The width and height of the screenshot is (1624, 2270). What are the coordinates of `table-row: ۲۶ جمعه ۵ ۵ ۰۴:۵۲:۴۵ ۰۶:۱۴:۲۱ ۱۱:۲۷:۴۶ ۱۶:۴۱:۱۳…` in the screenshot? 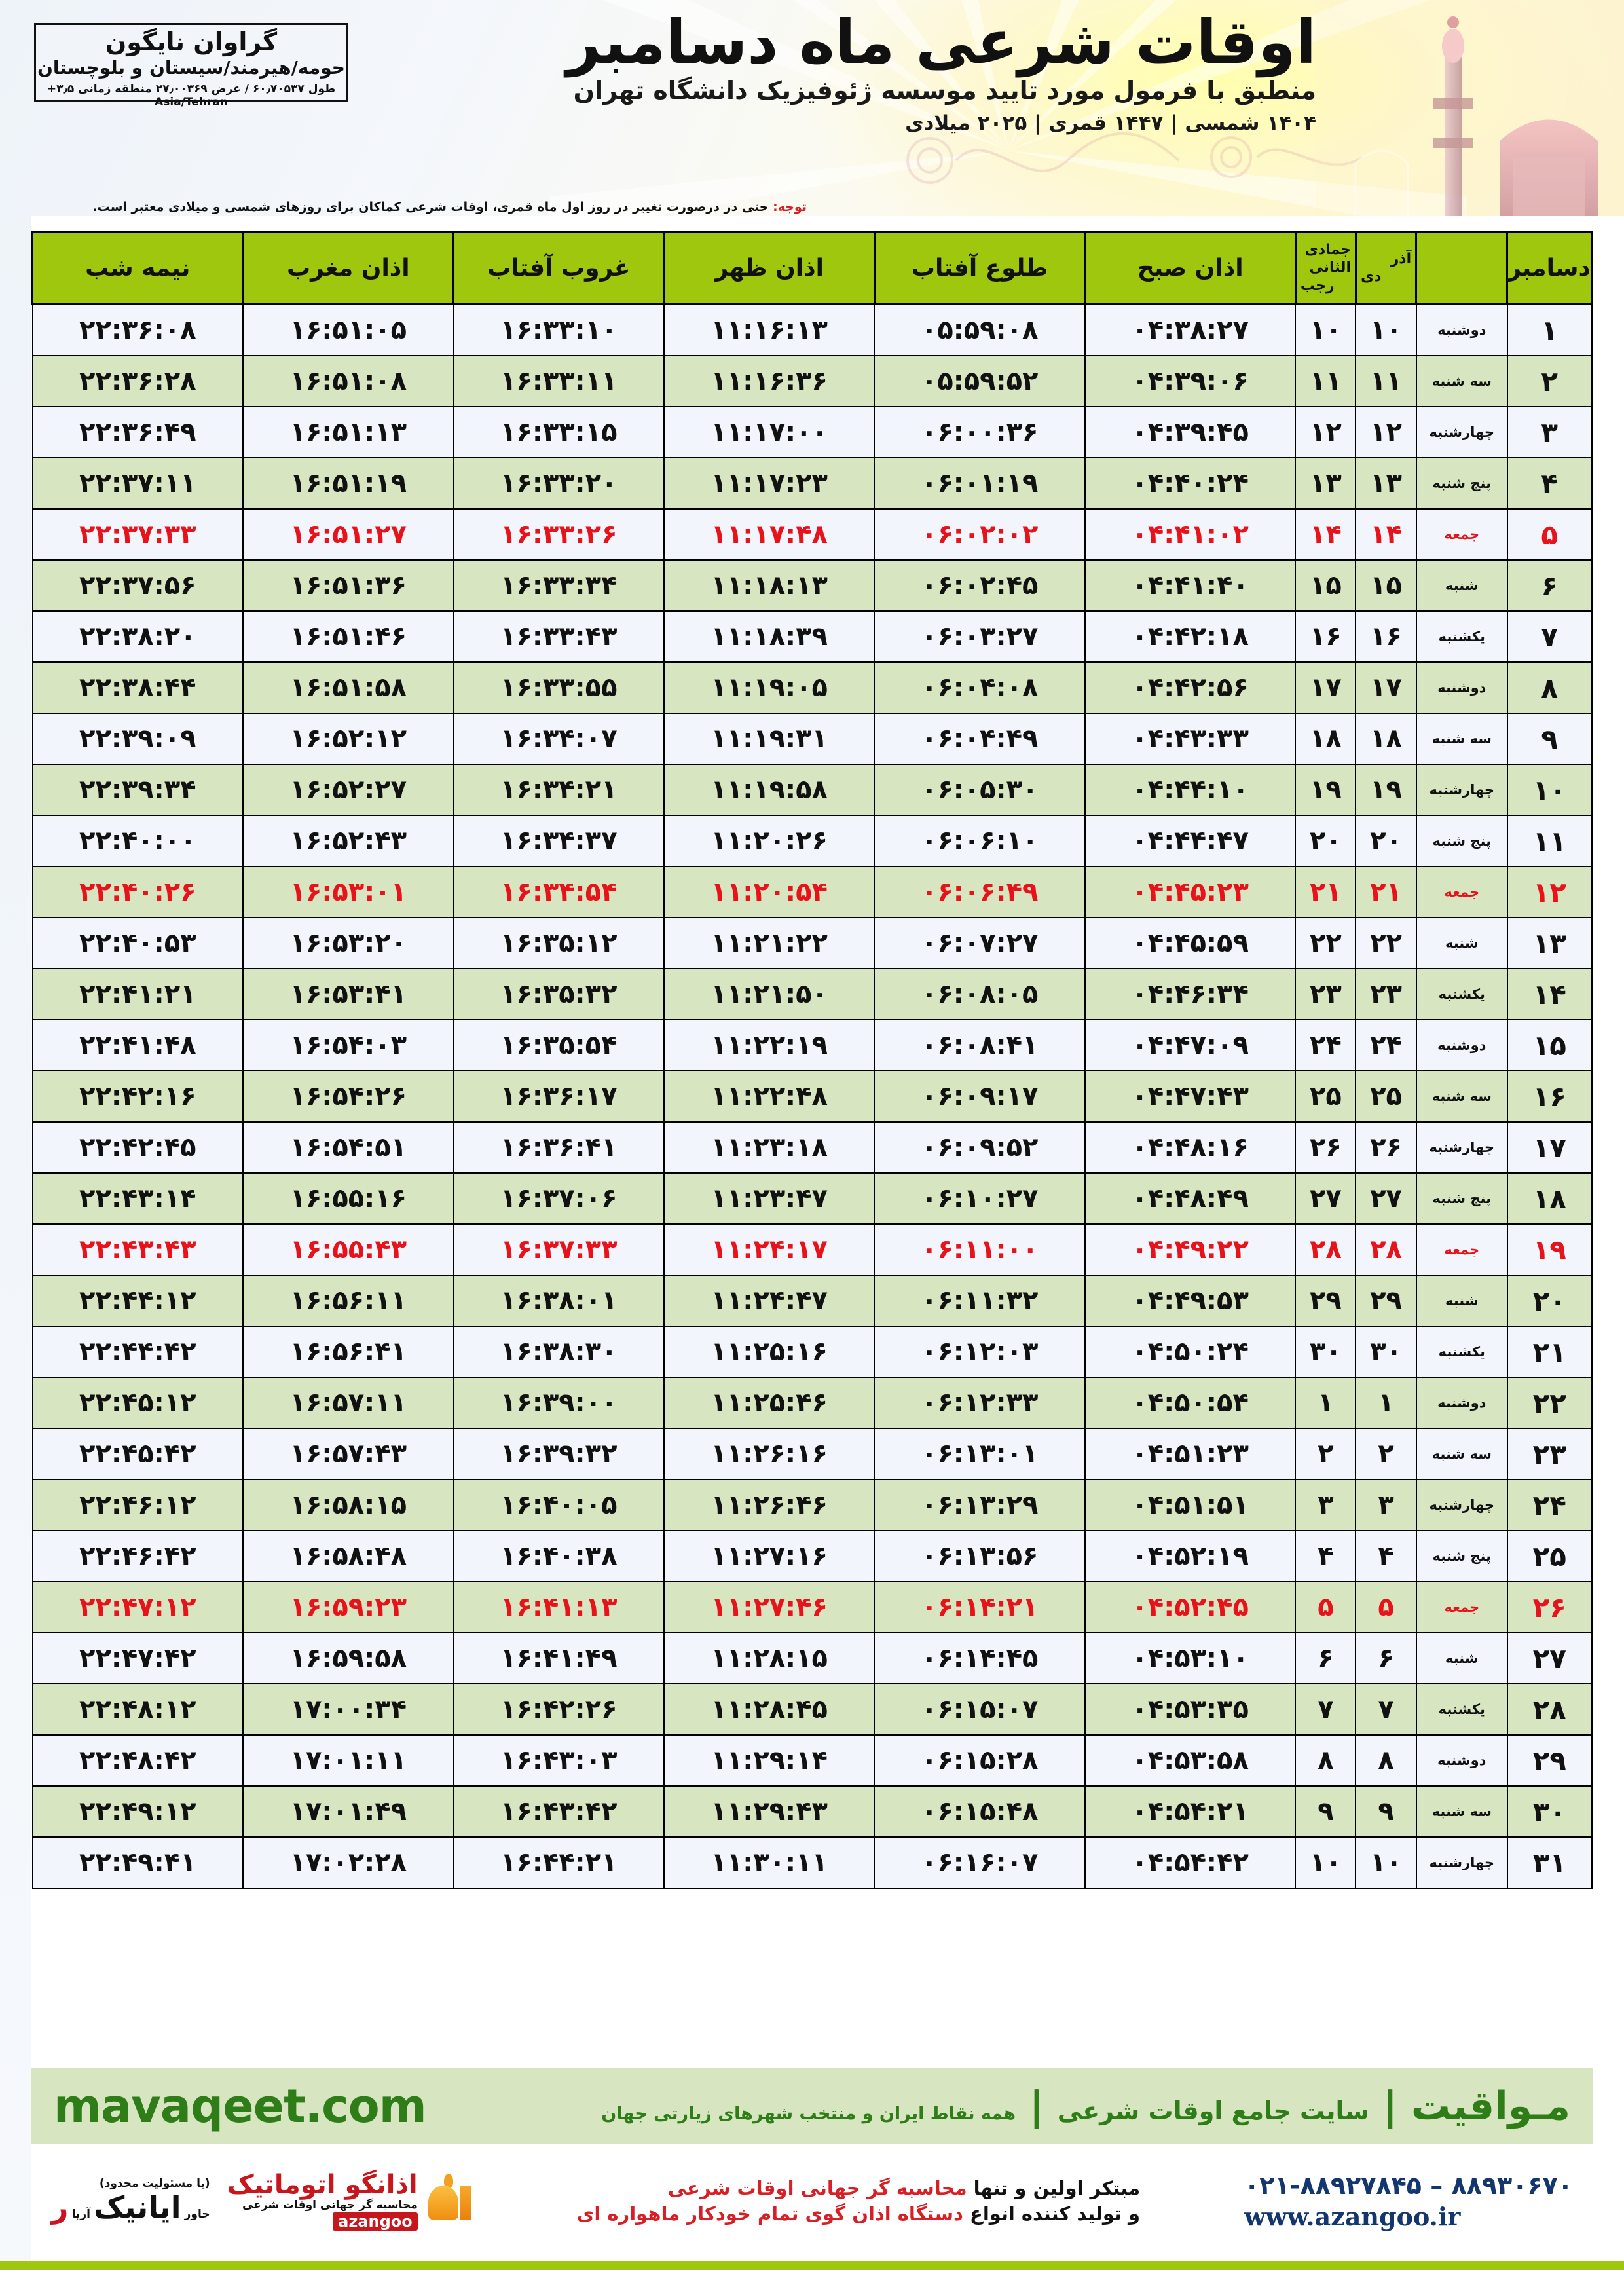 It's located at (812, 1607).